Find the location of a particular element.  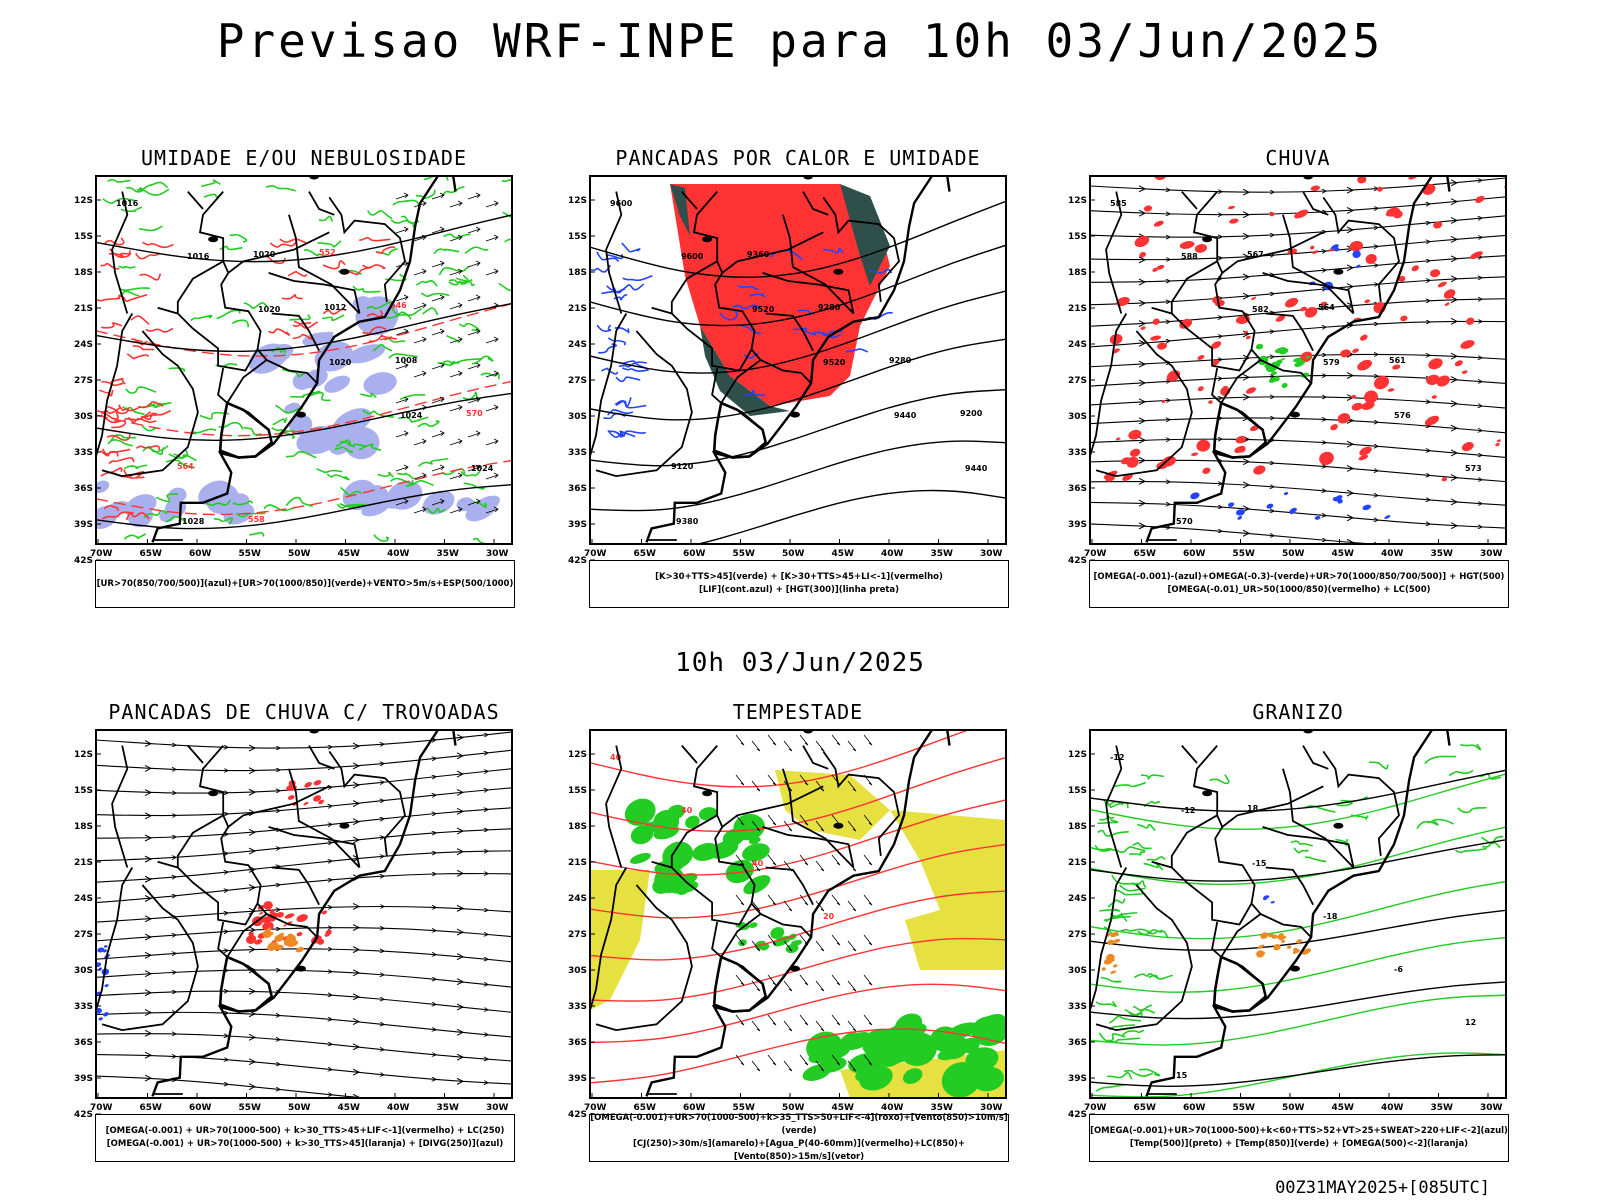

contour-label: 546 is located at coordinates (398, 305).